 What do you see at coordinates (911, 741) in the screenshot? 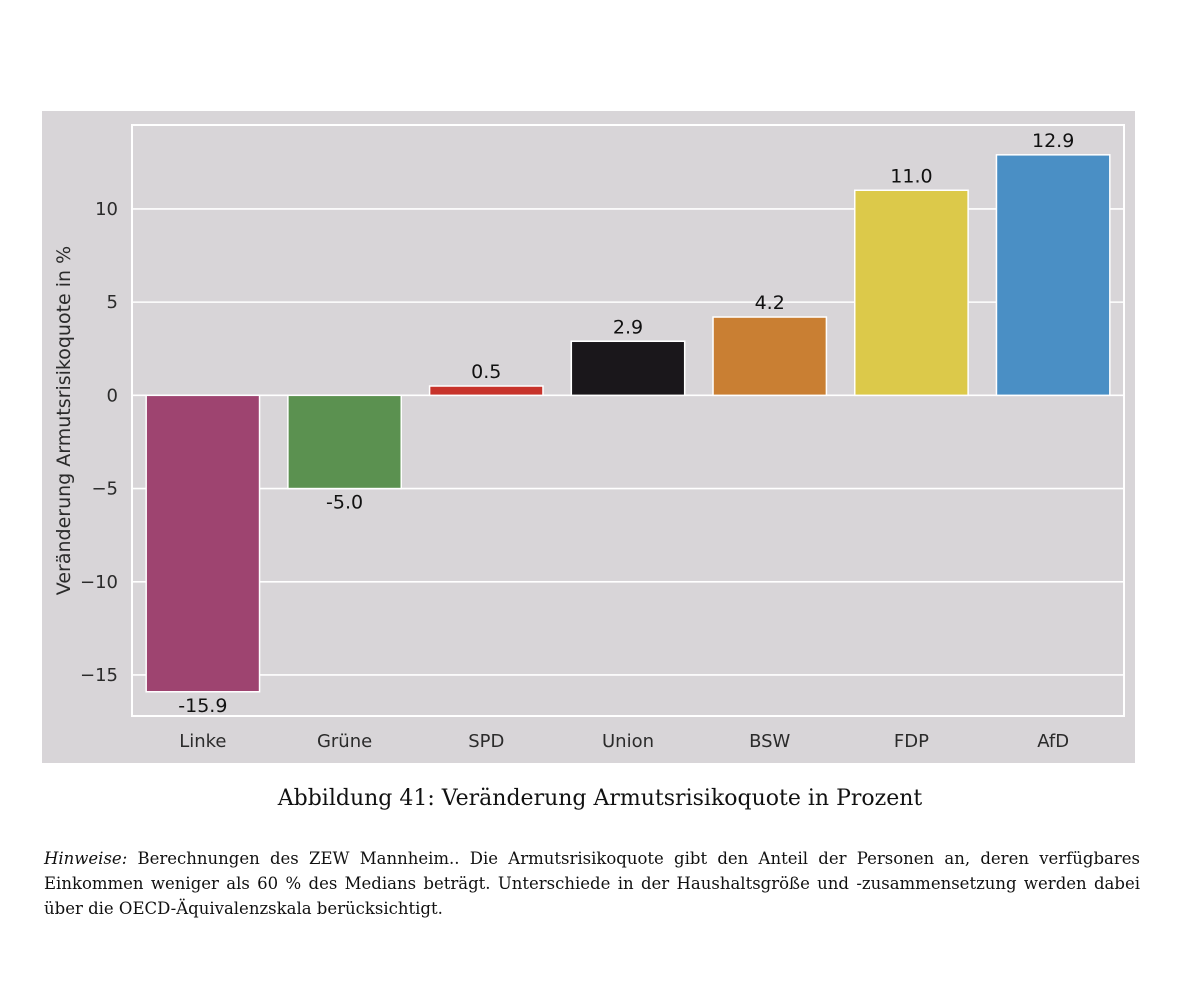
I see `x-tick-label: FDP` at bounding box center [911, 741].